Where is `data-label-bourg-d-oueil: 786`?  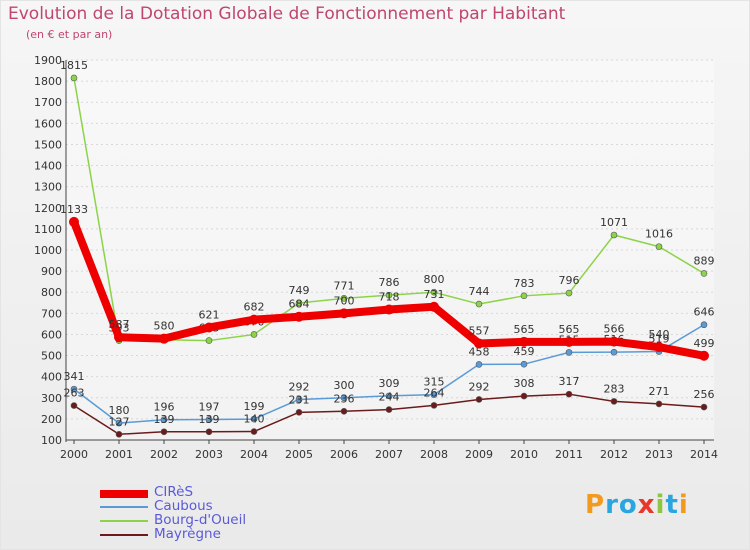 data-label-bourg-d-oueil: 786 is located at coordinates (389, 282).